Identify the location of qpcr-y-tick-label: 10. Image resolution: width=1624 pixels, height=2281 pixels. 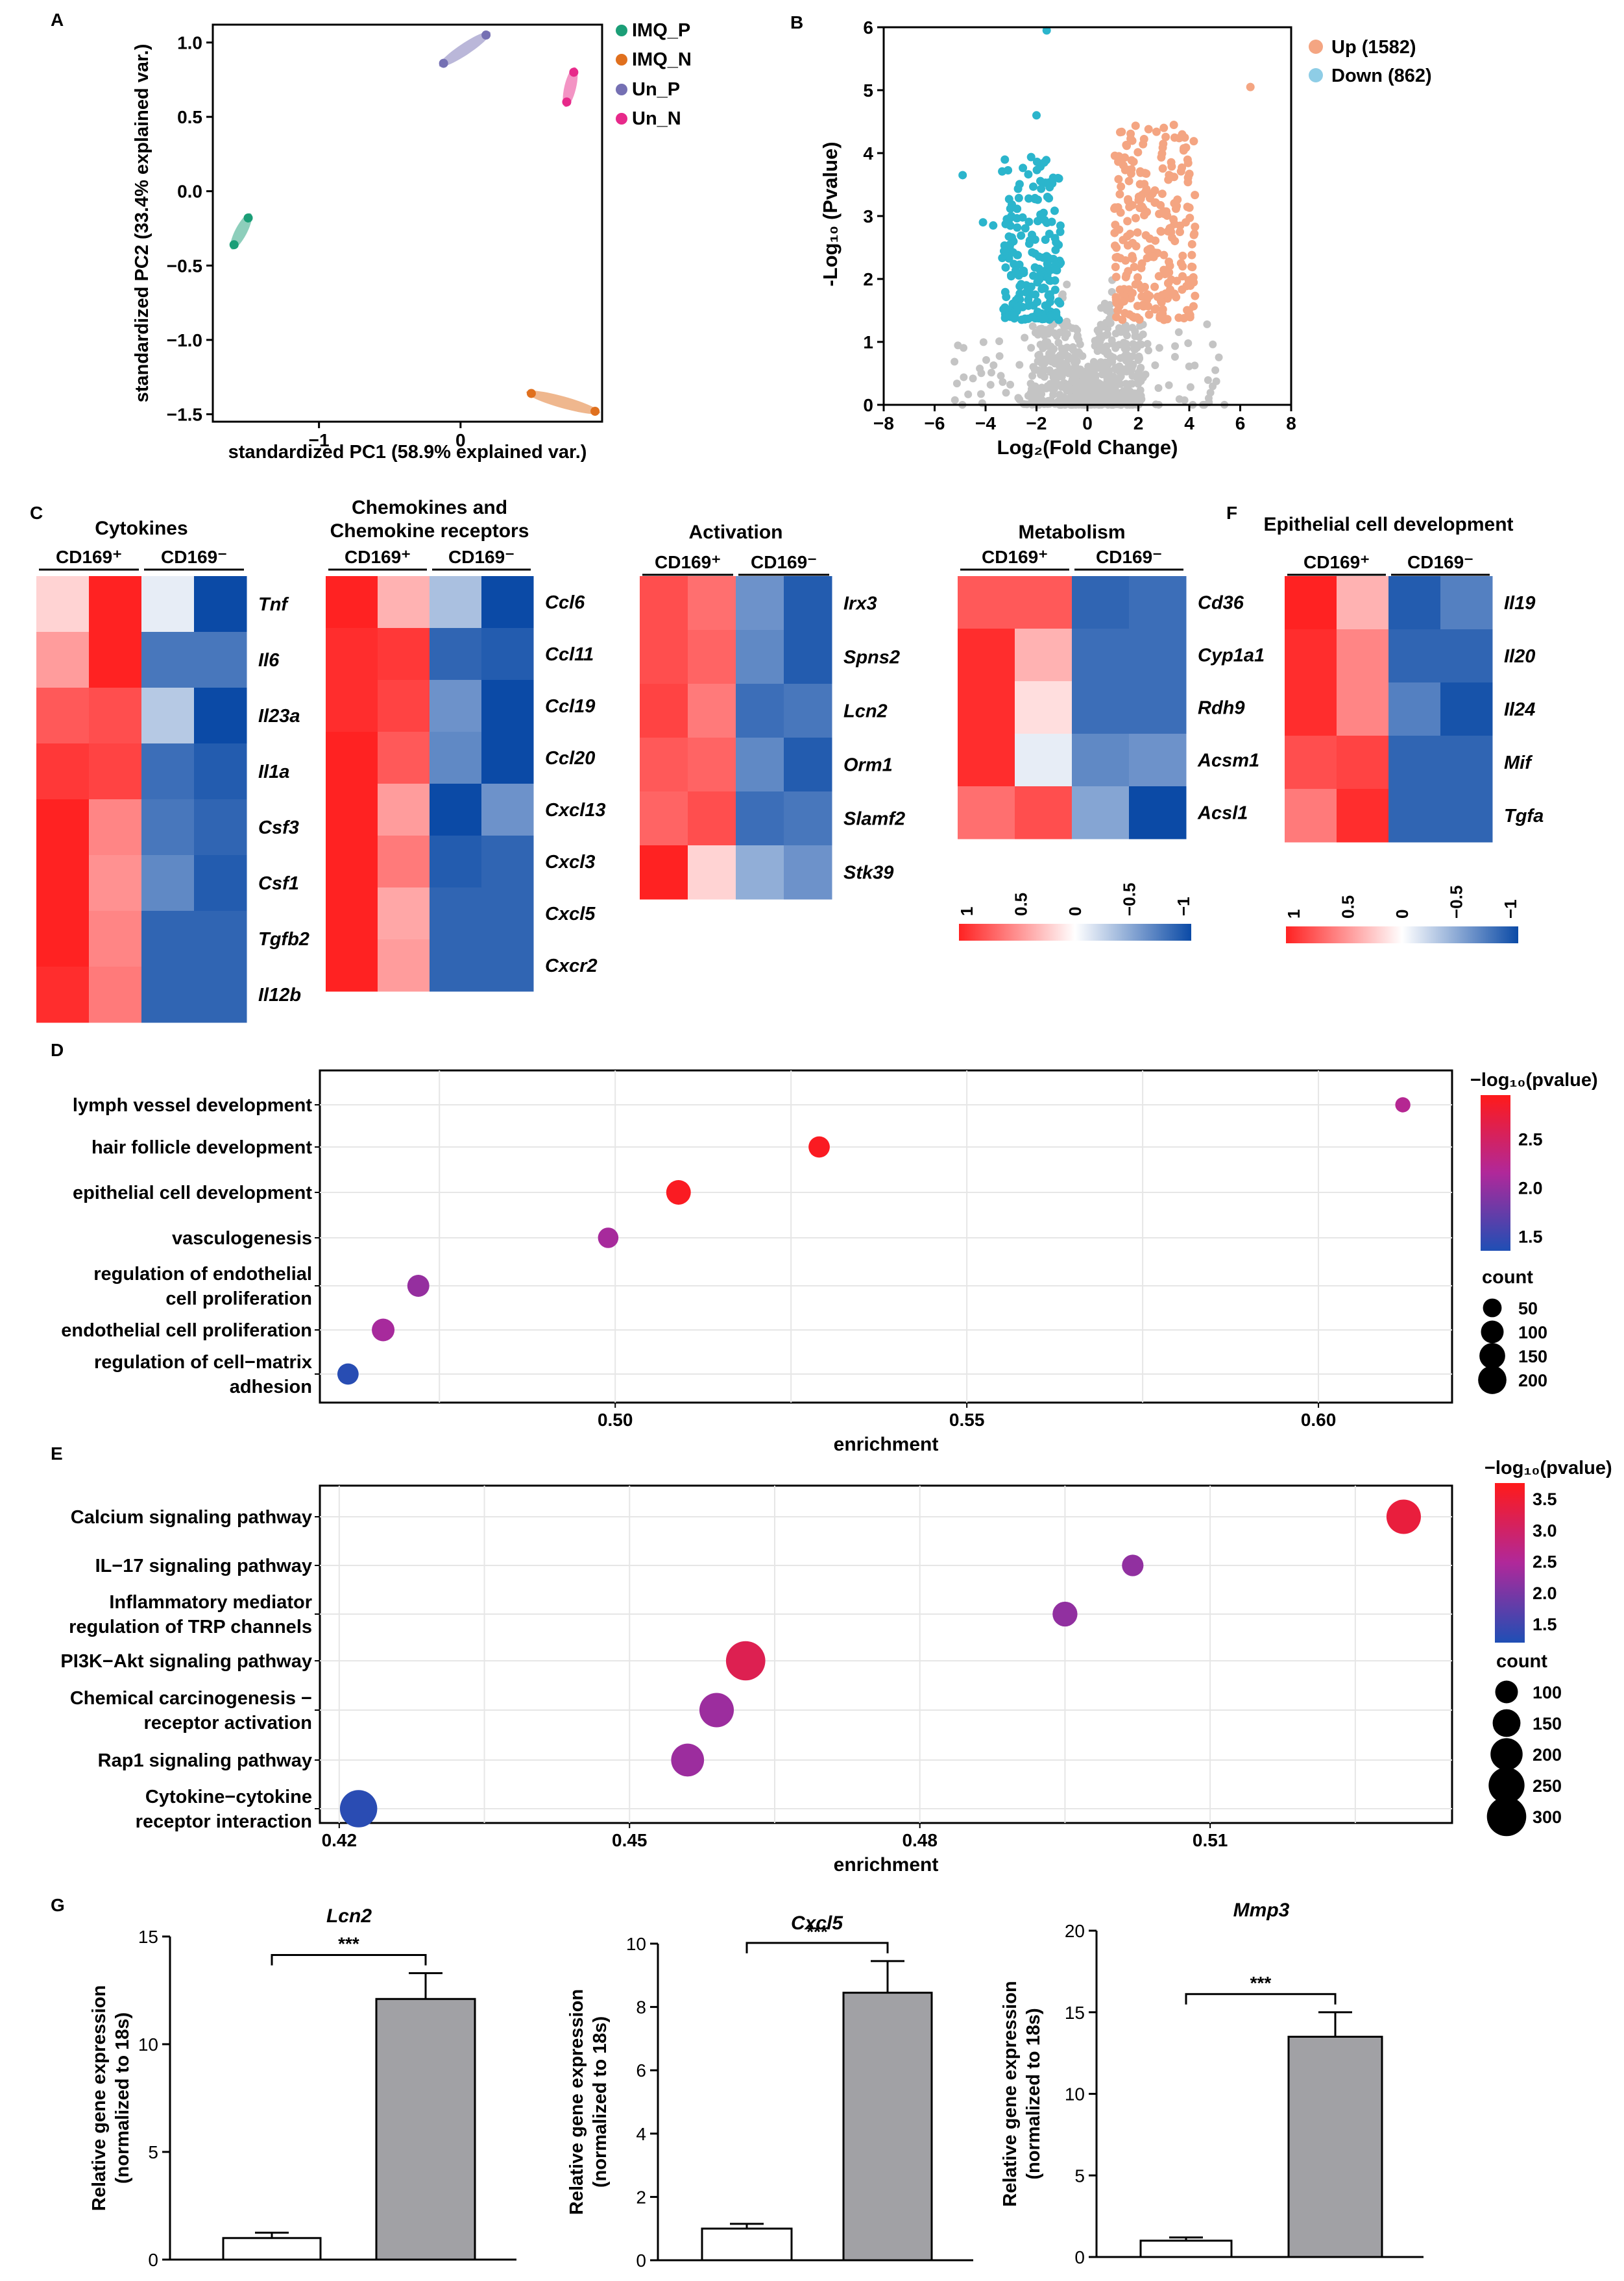
(636, 1944).